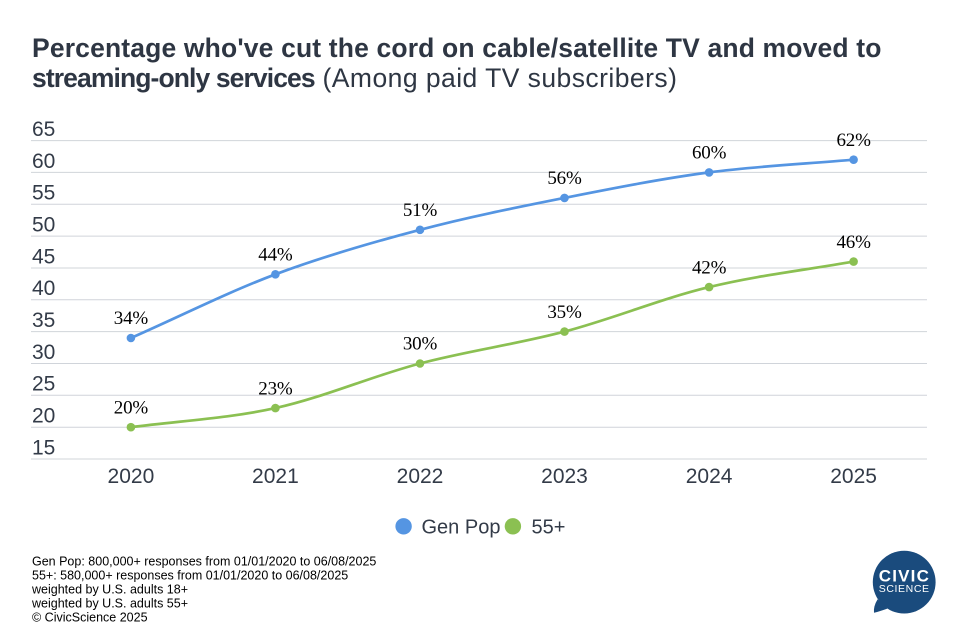 The height and width of the screenshot is (631, 966). What do you see at coordinates (420, 476) in the screenshot?
I see `svg-text: 2022` at bounding box center [420, 476].